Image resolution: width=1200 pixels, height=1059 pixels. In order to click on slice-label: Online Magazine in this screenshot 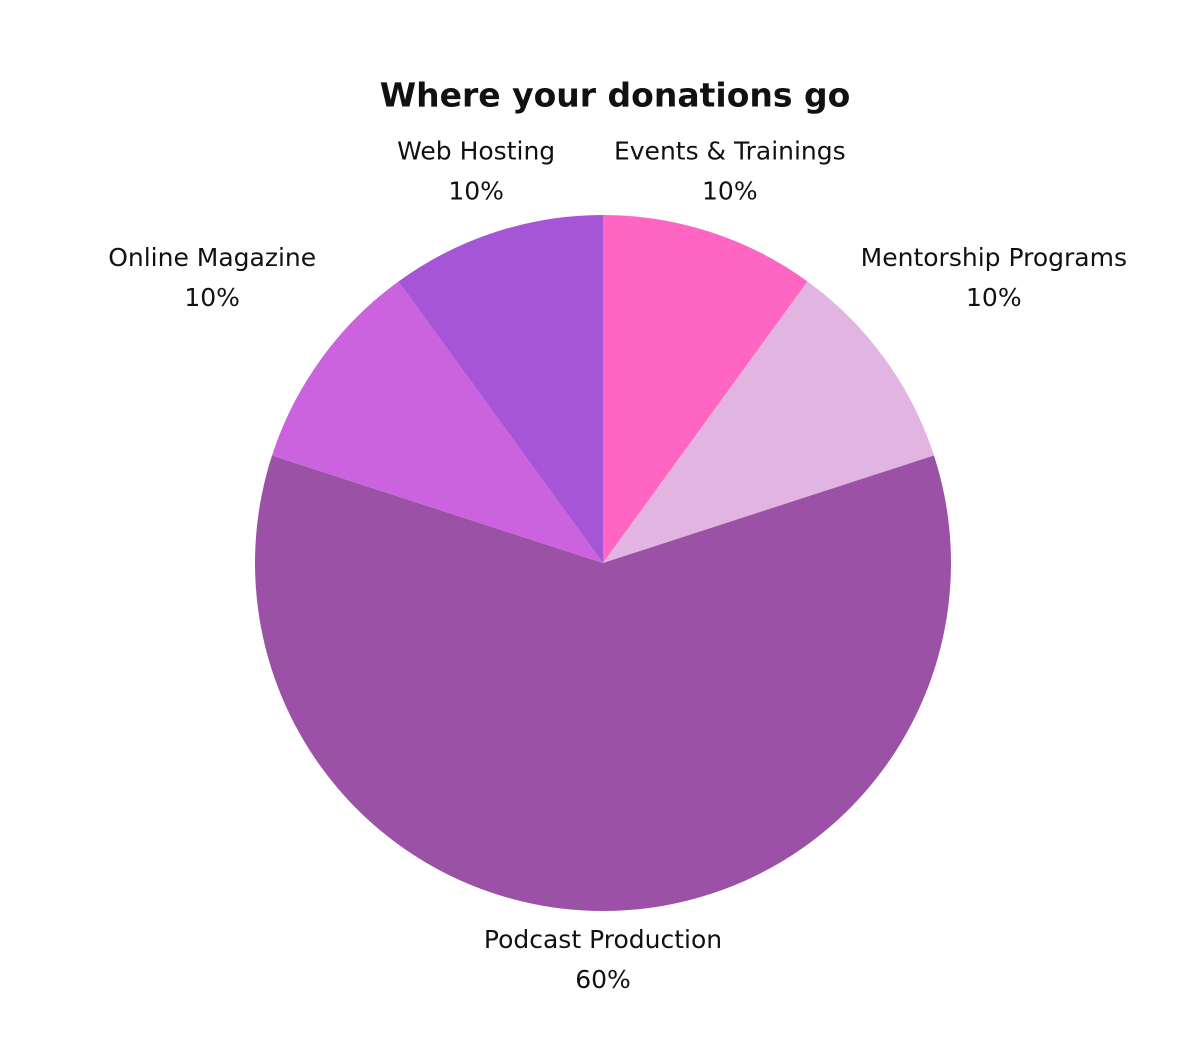, I will do `click(212, 257)`.